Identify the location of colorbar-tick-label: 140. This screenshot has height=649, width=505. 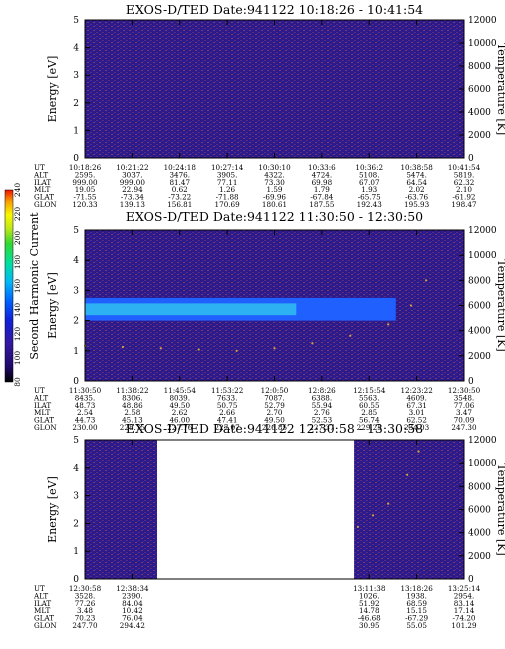
(17, 310).